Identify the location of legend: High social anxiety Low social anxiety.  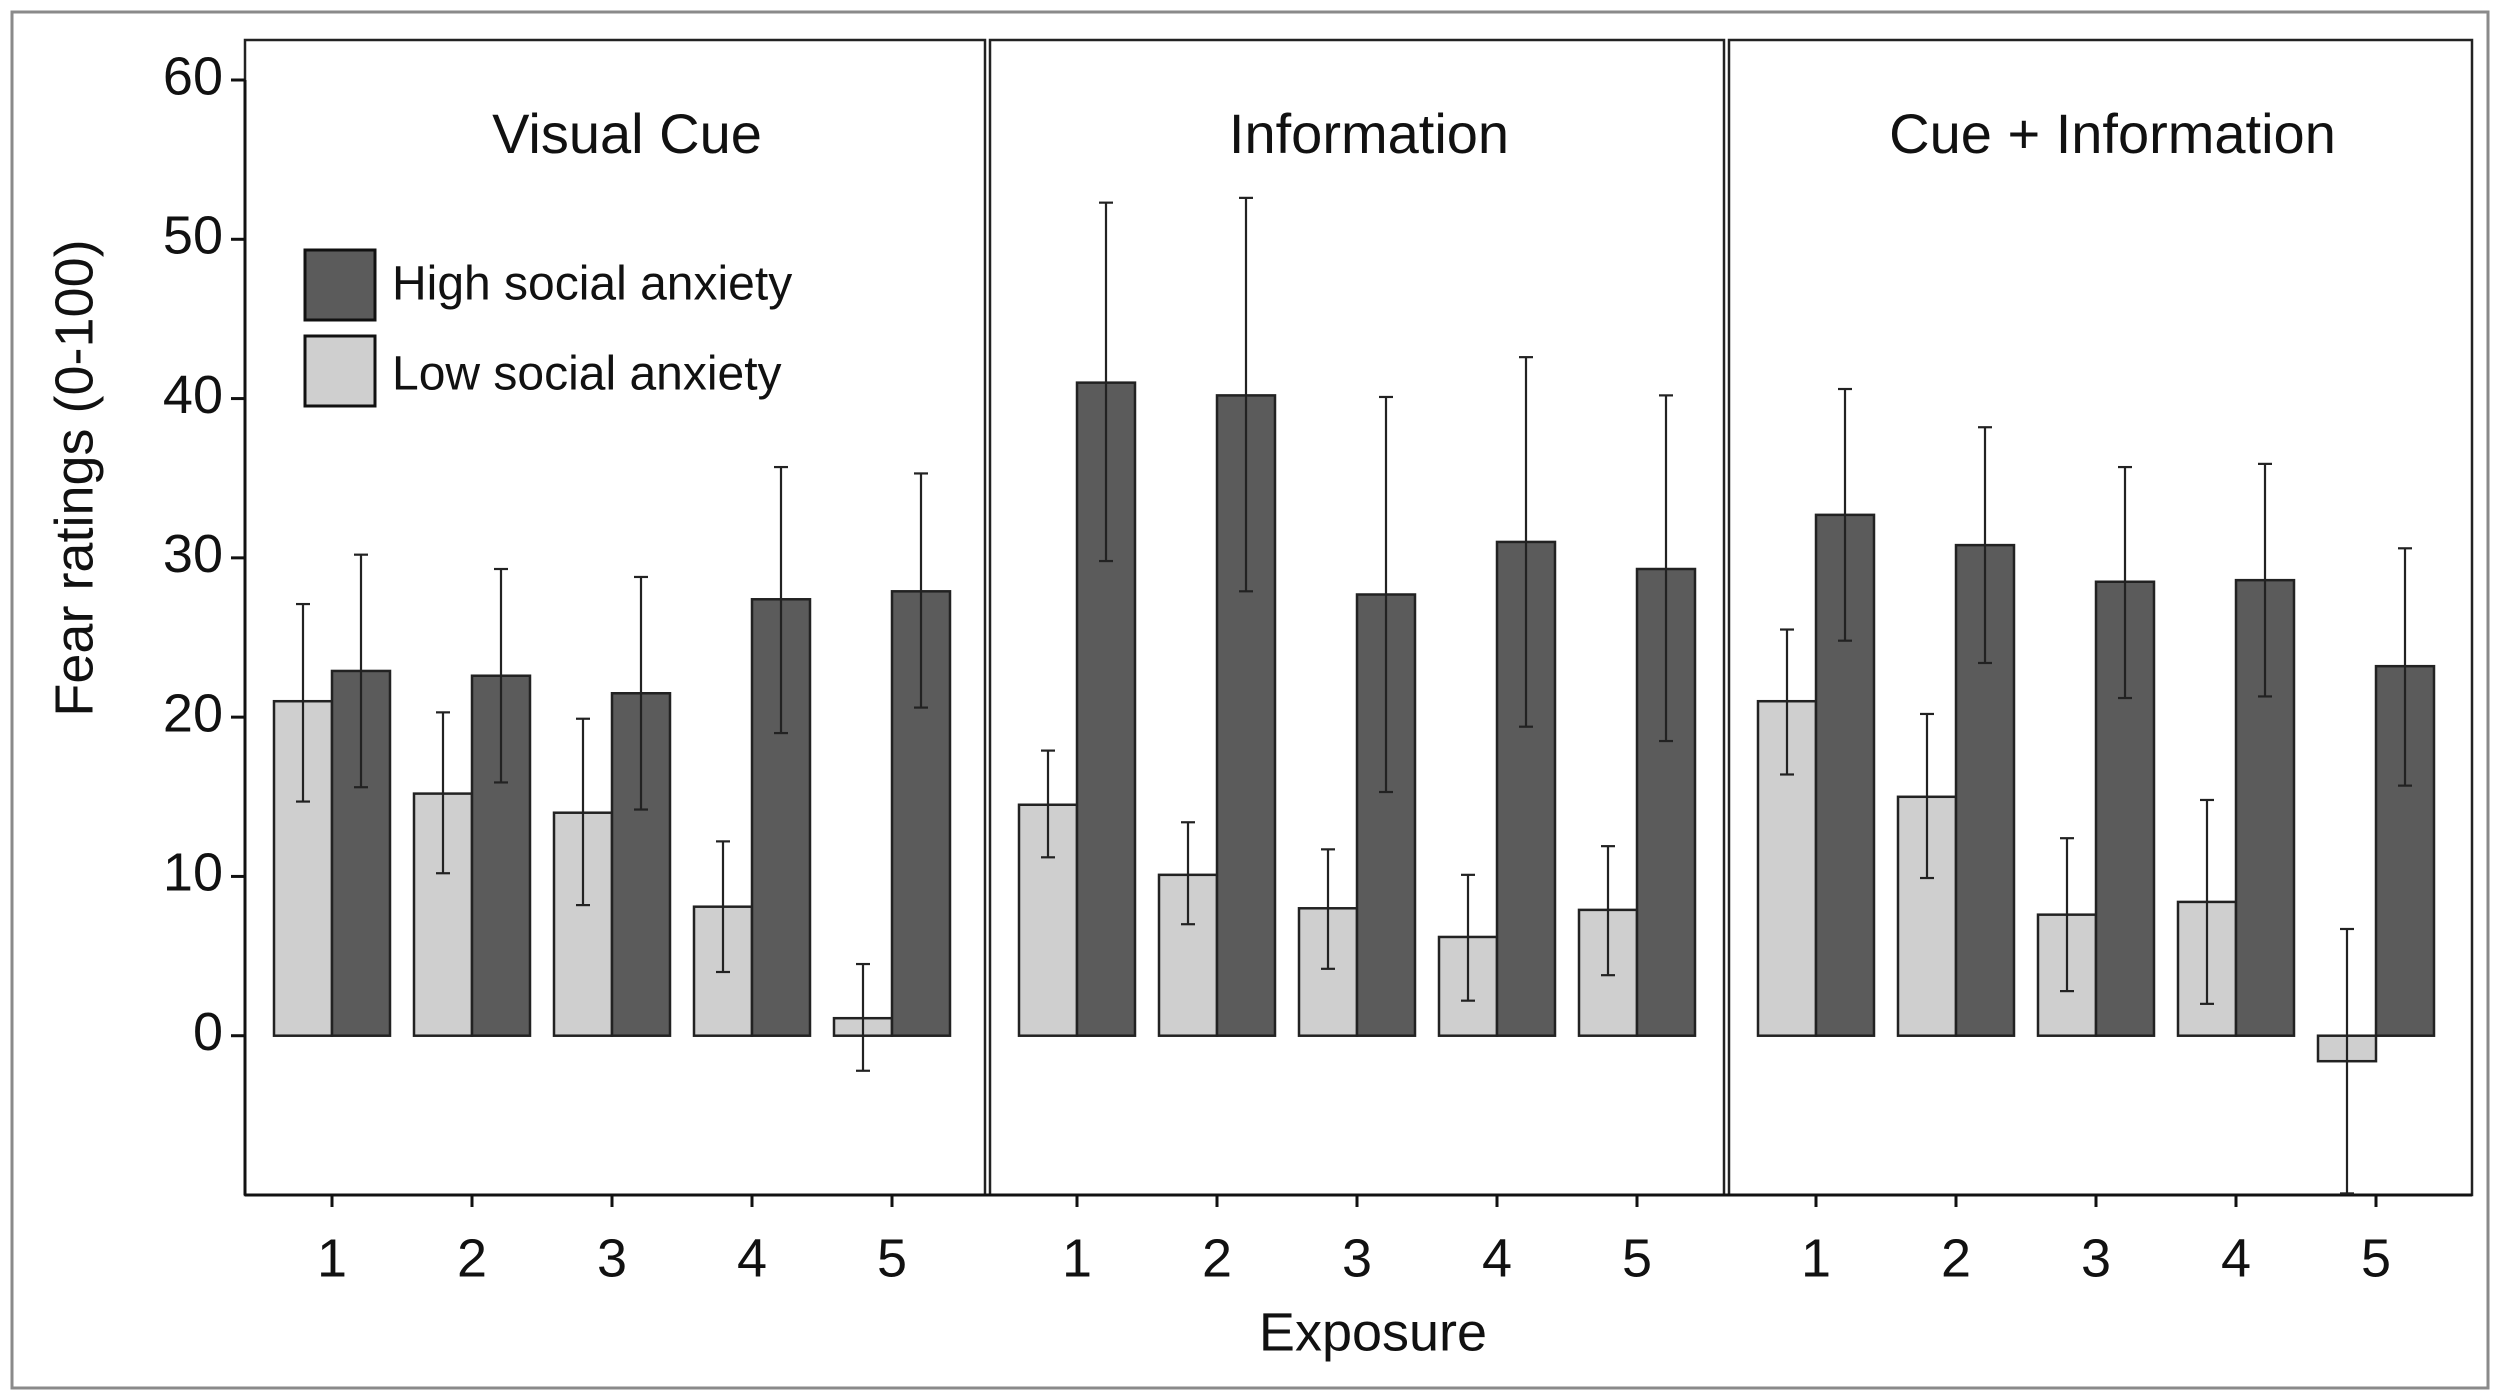
(547, 328).